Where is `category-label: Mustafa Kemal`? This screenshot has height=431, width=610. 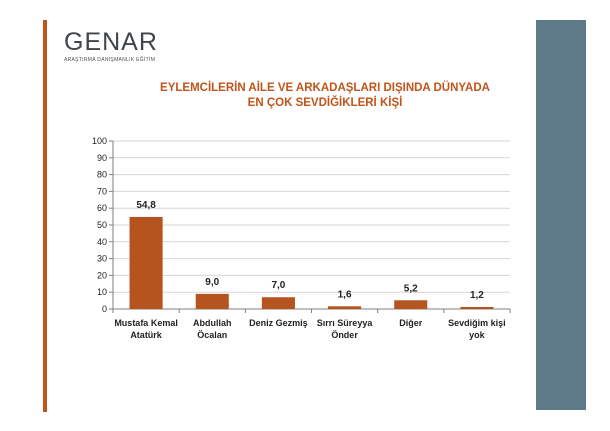
category-label: Mustafa Kemal is located at coordinates (146, 323).